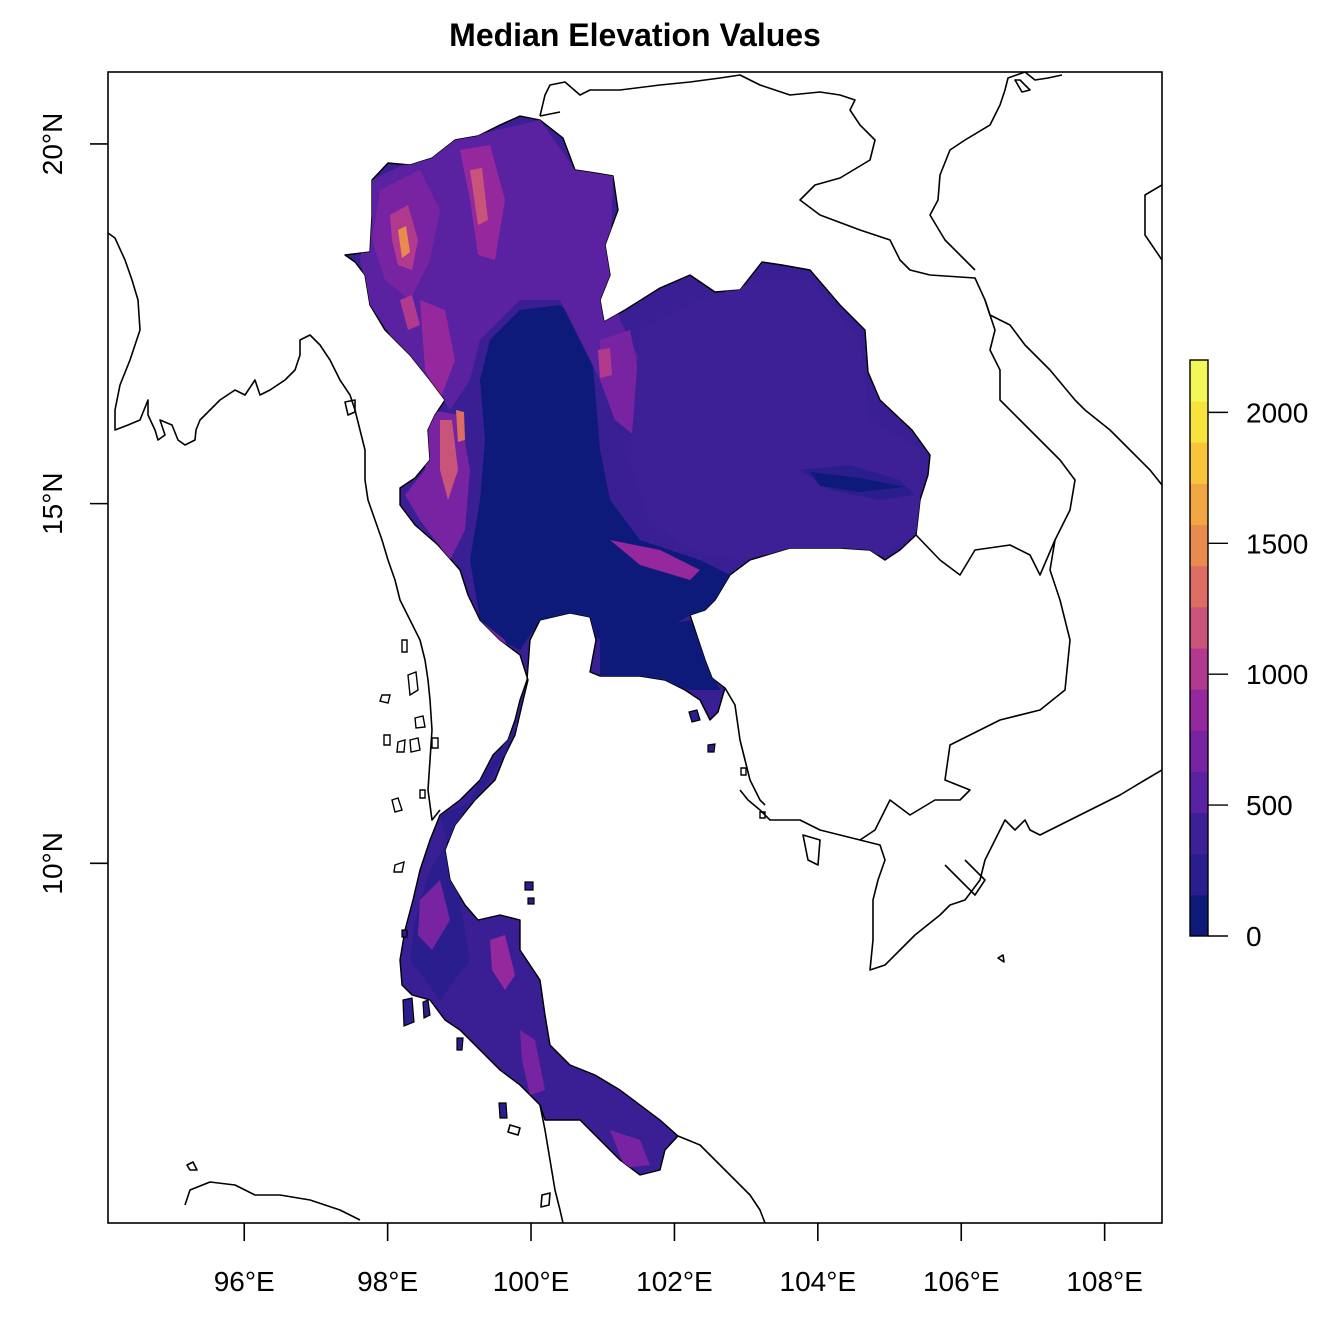 The image size is (1336, 1332). What do you see at coordinates (531, 1281) in the screenshot?
I see `x-tick-label: 100°E` at bounding box center [531, 1281].